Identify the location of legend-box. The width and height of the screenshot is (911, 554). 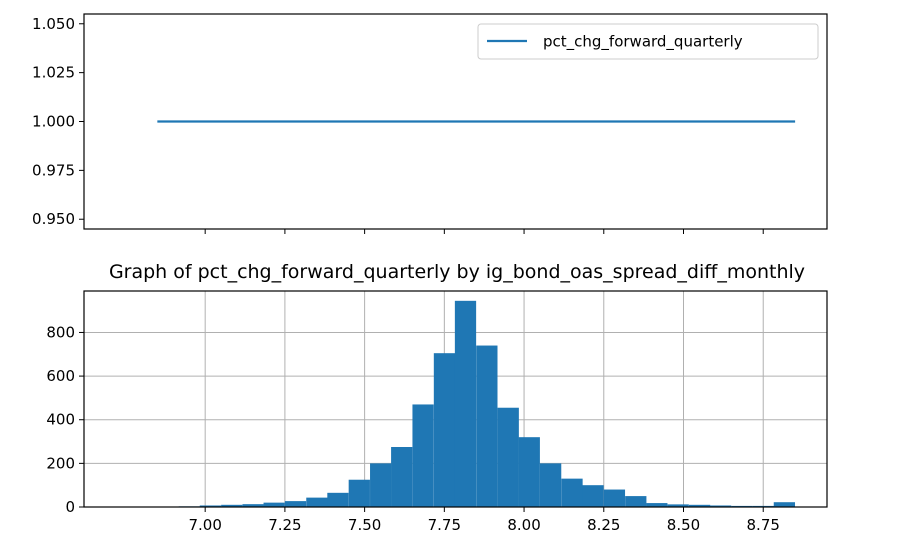
(648, 41).